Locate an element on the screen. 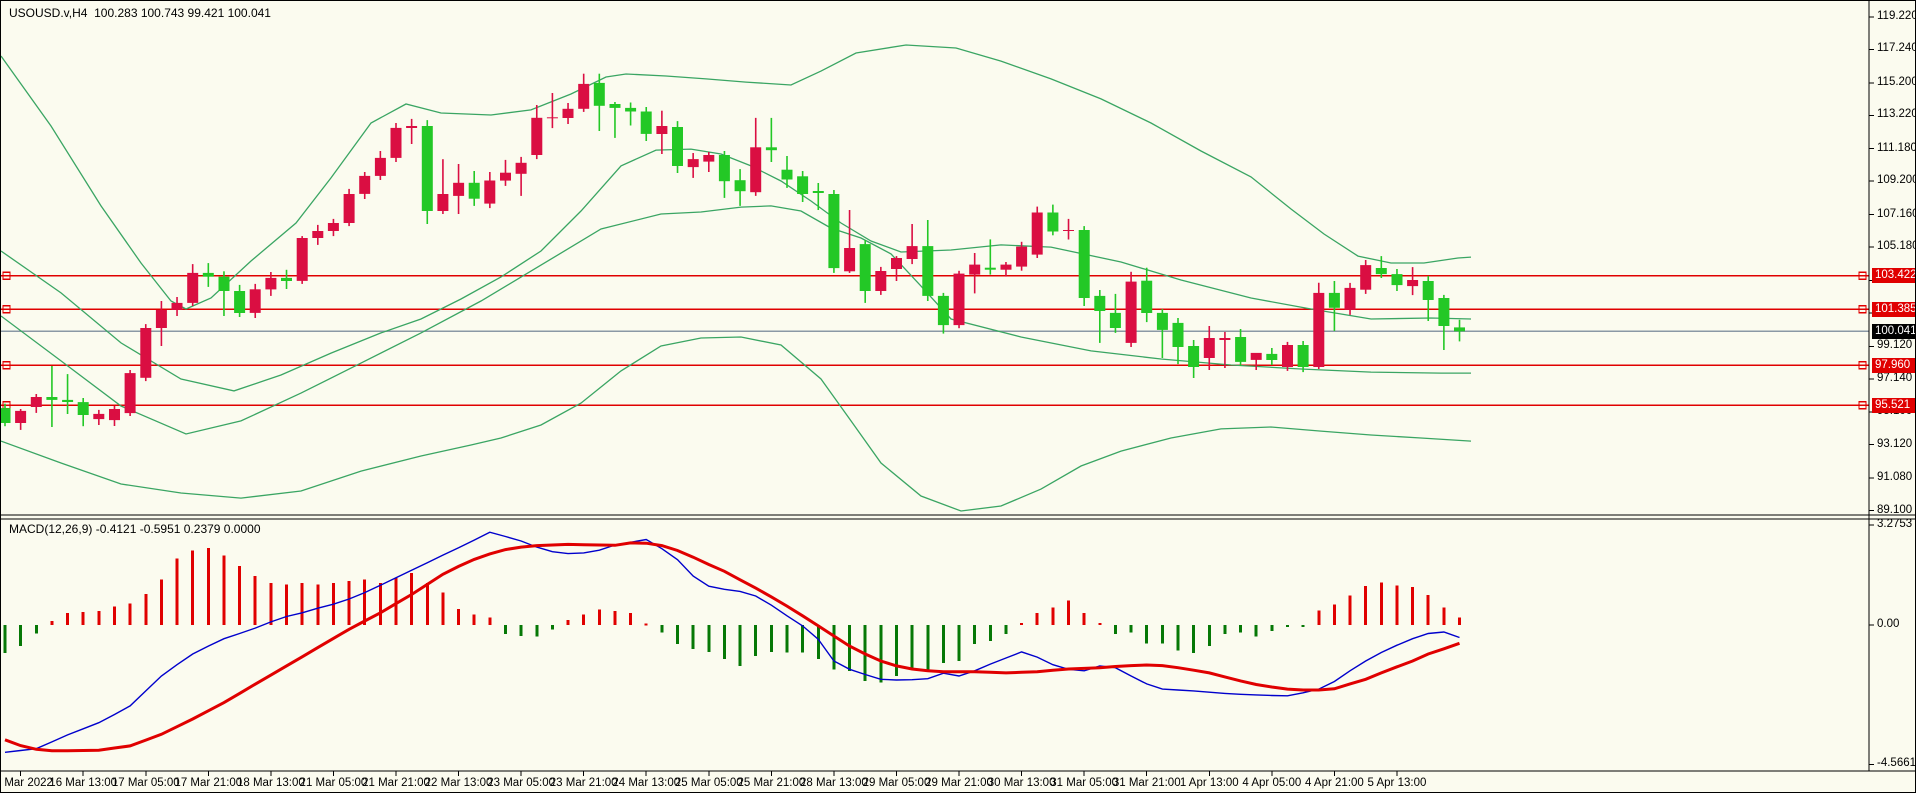 The image size is (1916, 793). time-tick-label: 30 Mar 13:00 is located at coordinates (1021, 783).